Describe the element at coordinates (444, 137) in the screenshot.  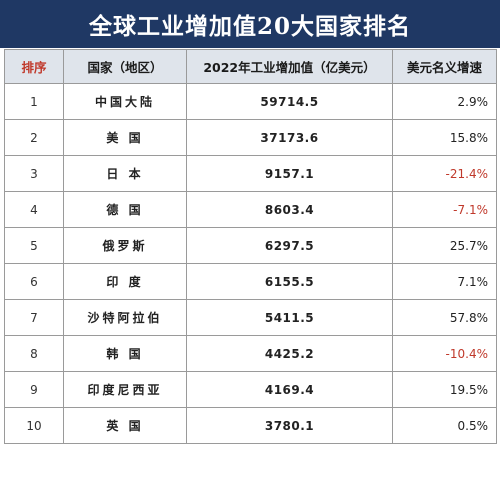
I see `growth-cell: 15.8%` at that location.